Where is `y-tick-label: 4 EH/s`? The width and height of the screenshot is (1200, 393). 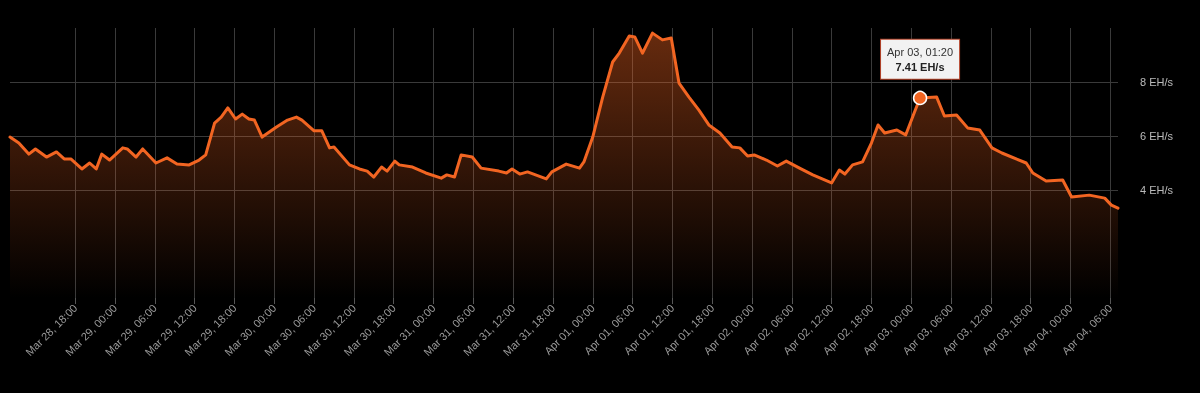
y-tick-label: 4 EH/s is located at coordinates (1157, 190).